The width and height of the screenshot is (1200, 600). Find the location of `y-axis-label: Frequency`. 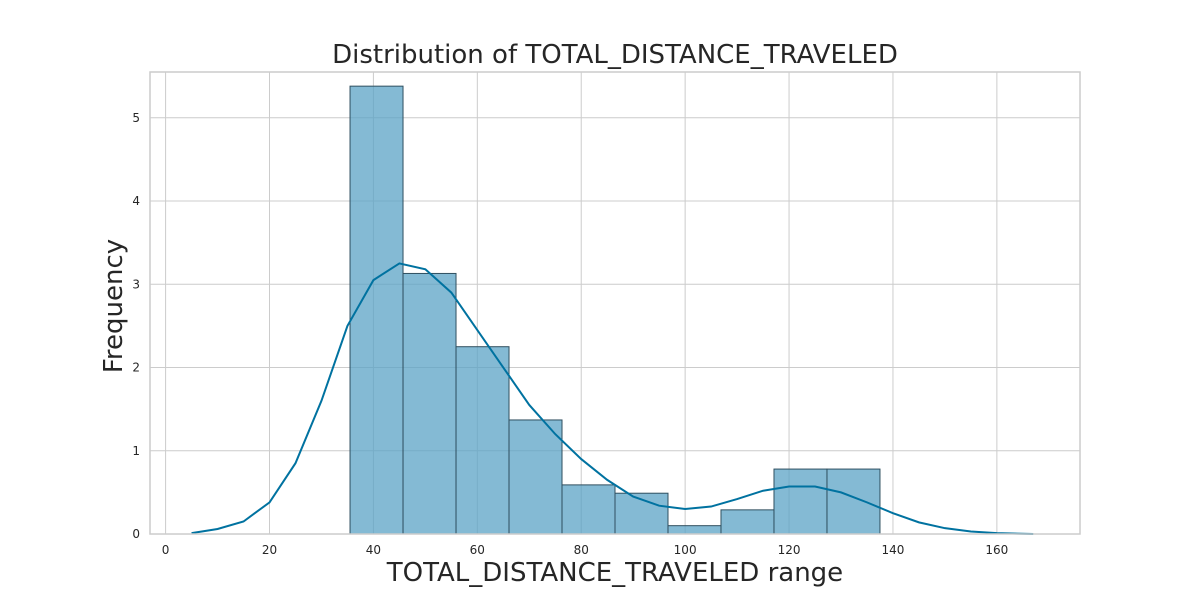

y-axis-label: Frequency is located at coordinates (114, 306).